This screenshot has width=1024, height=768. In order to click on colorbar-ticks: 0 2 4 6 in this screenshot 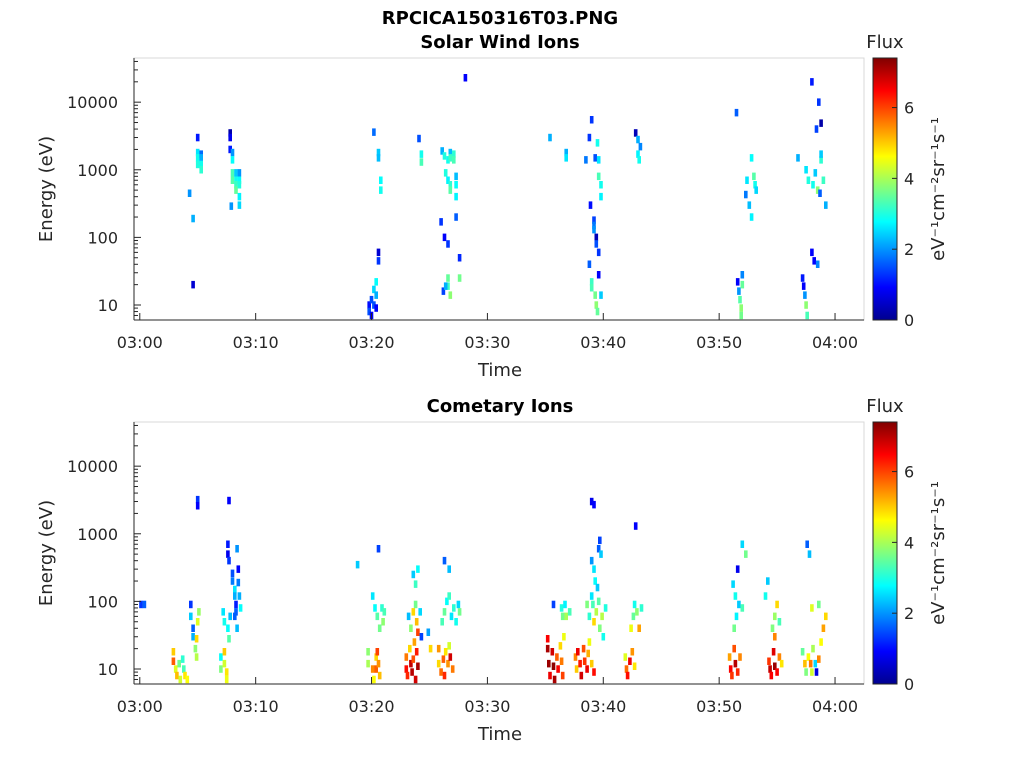, I will do `click(903, 578)`.